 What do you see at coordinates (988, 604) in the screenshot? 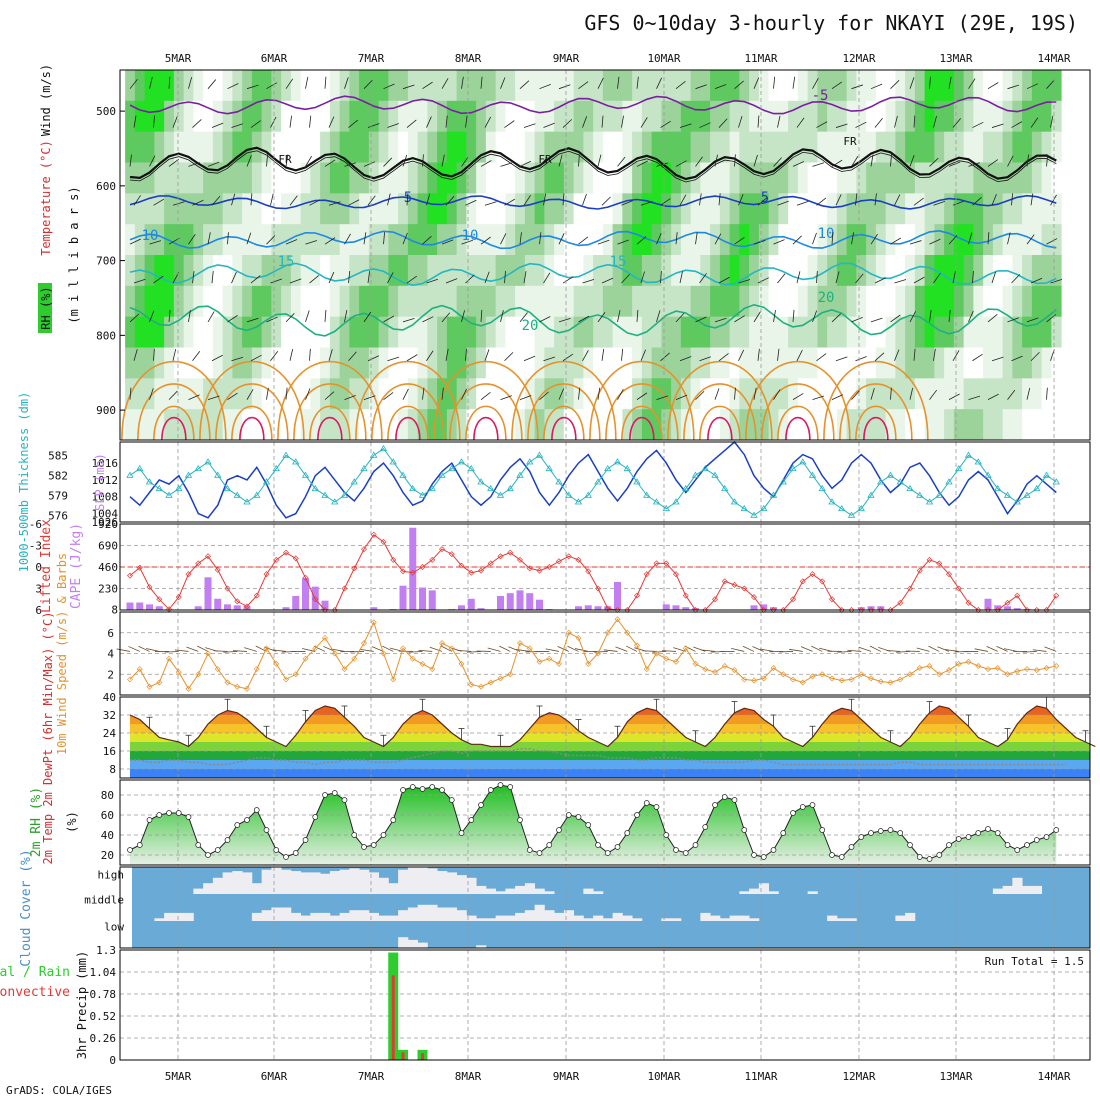
I see `cape-bar` at bounding box center [988, 604].